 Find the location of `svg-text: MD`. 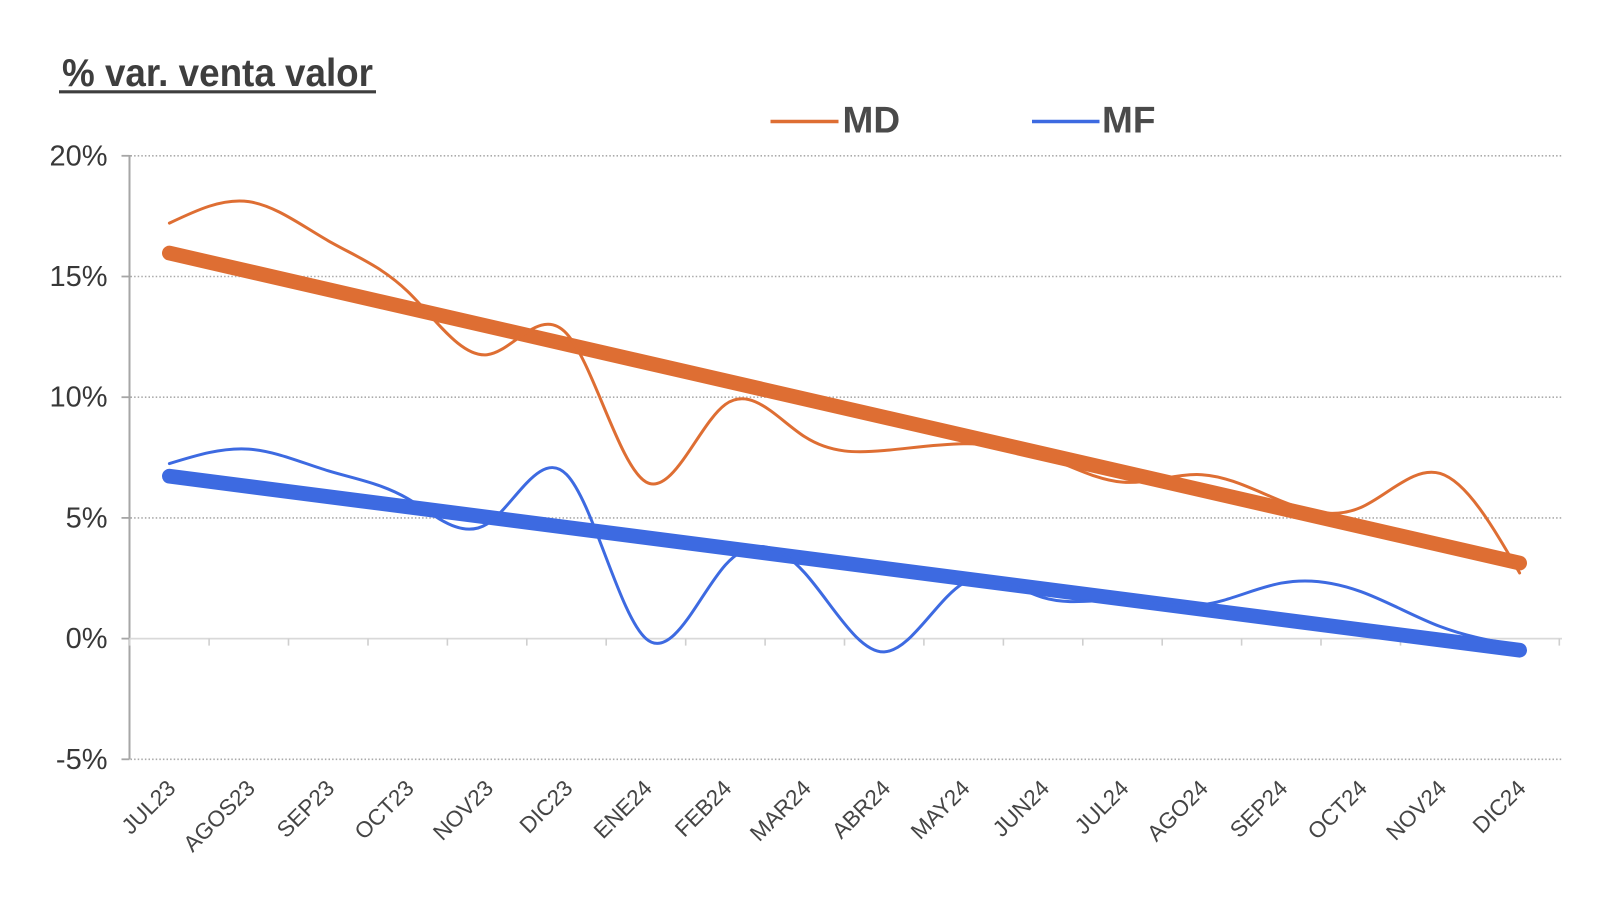

svg-text: MD is located at coordinates (872, 119).